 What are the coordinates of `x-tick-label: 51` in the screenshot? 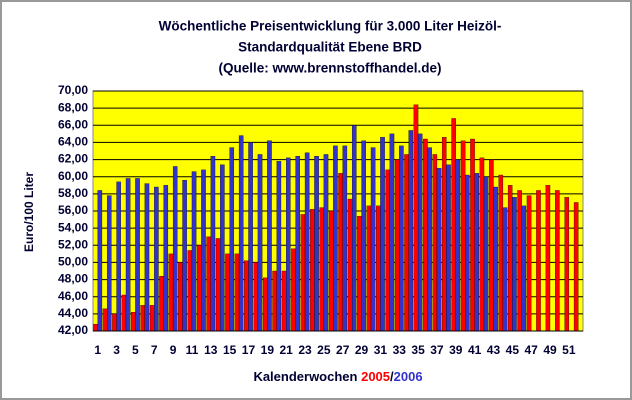 It's located at (569, 350).